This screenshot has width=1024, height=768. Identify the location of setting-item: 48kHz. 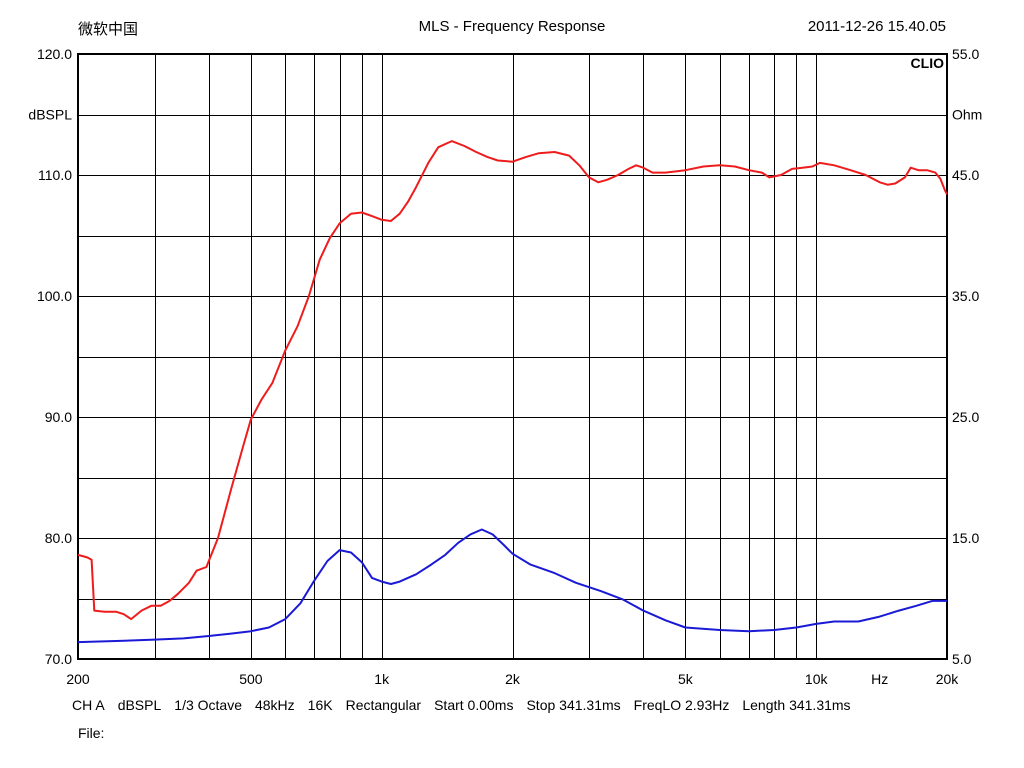
(274, 705).